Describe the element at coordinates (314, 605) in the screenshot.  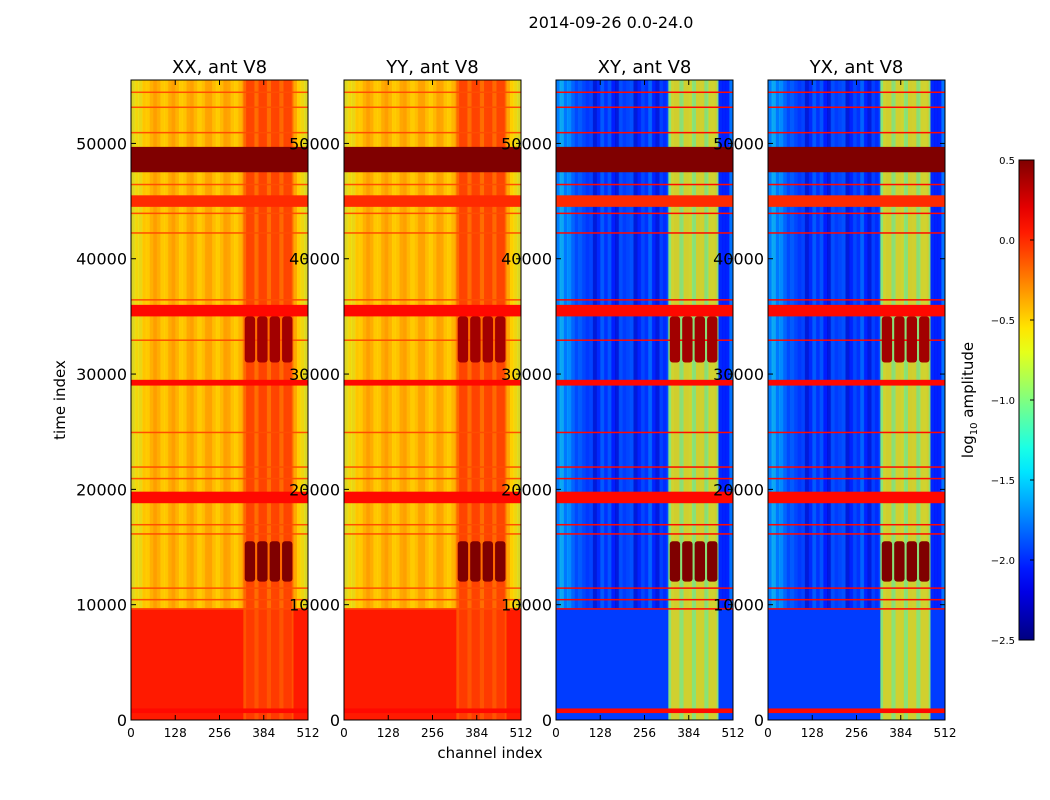
I see `y-tick-label: 10000` at that location.